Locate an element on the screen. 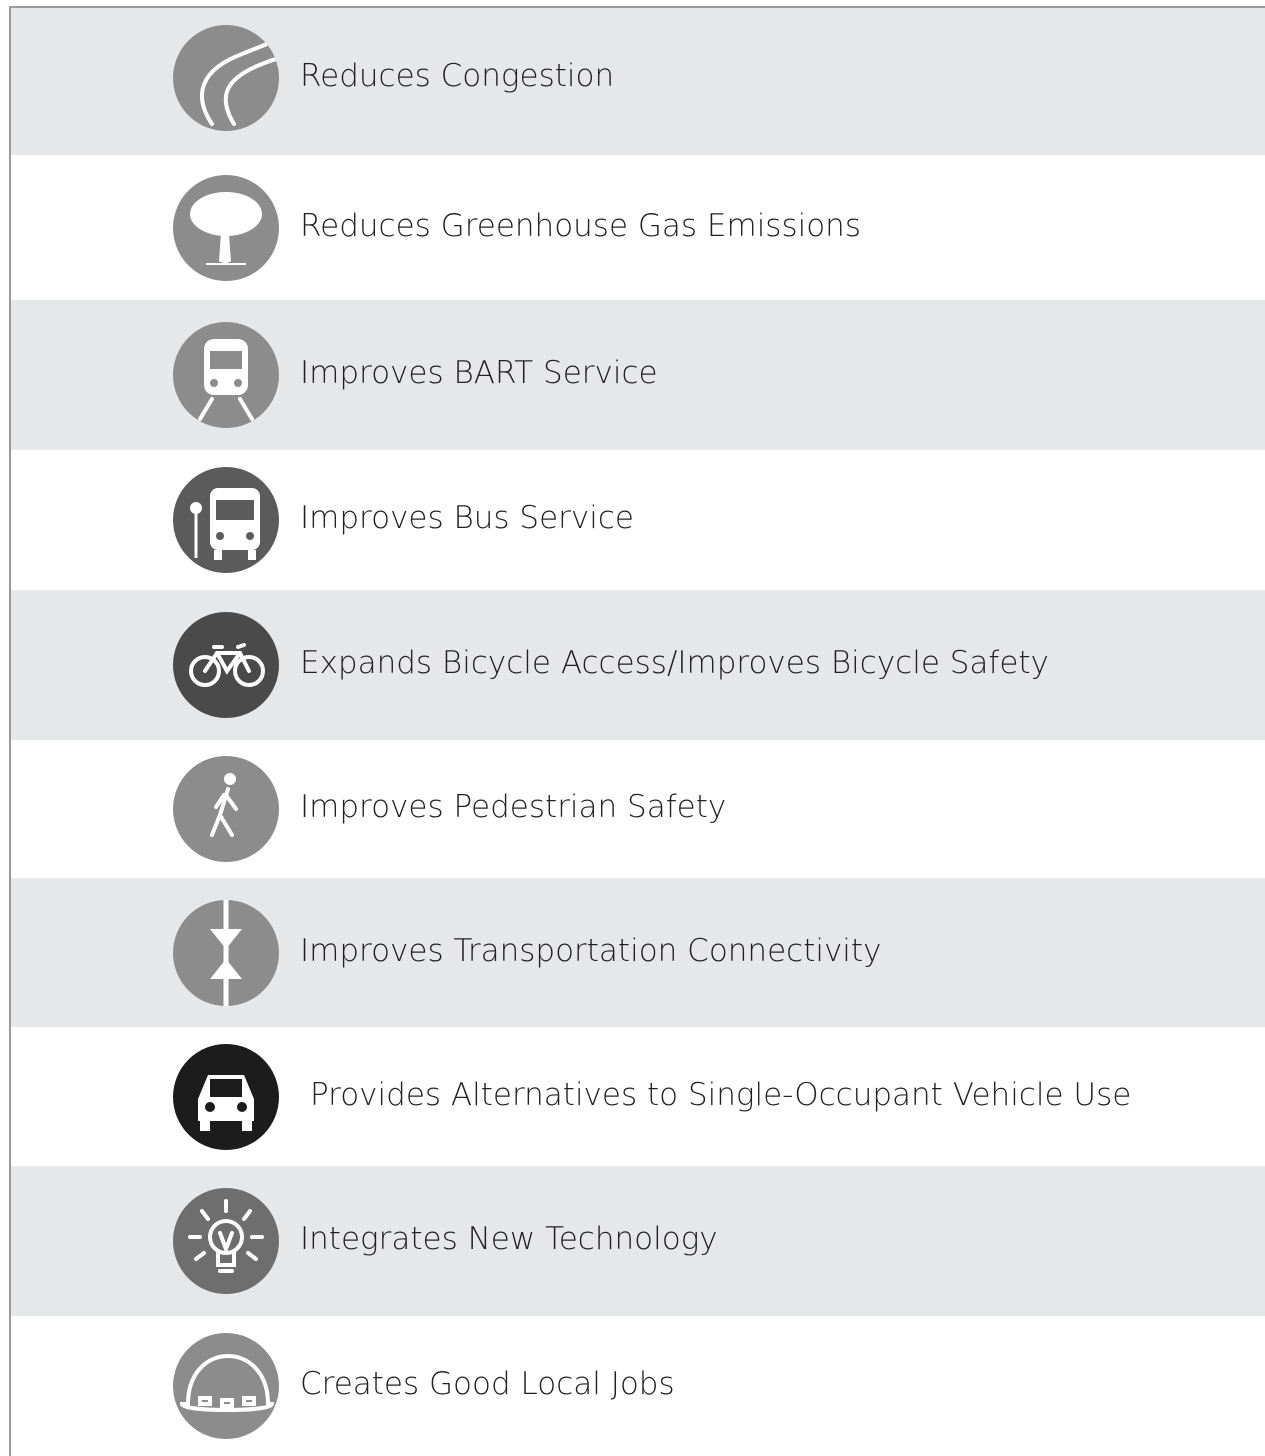 This screenshot has width=1265, height=1456. benefit-label: Improves Pedestrian Safety is located at coordinates (513, 807).